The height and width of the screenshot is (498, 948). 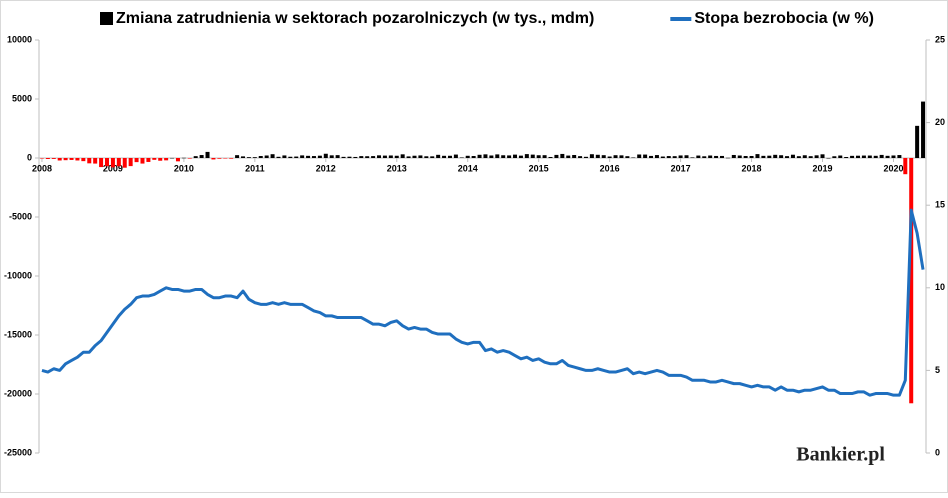 What do you see at coordinates (539, 168) in the screenshot?
I see `x-tick-label: 2015` at bounding box center [539, 168].